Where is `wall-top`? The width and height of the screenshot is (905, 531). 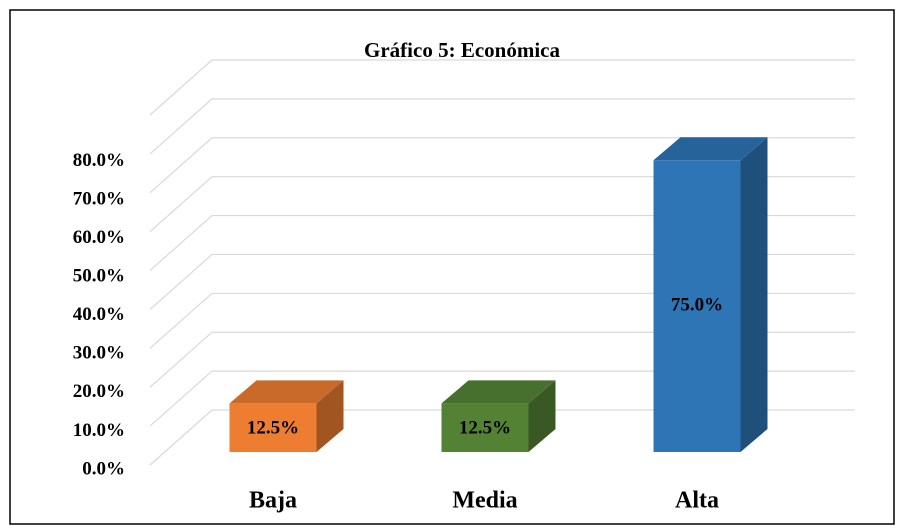 wall-top is located at coordinates (502, 87).